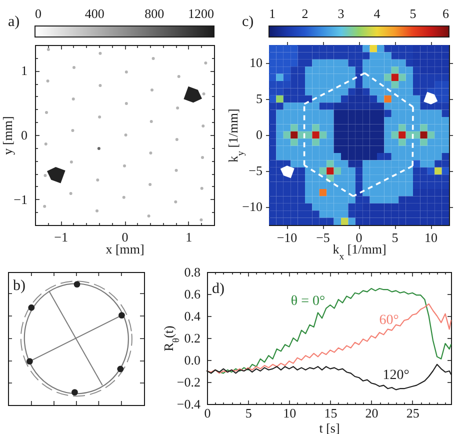  What do you see at coordinates (396, 375) in the screenshot?
I see `series-label: 120°` at bounding box center [396, 375].